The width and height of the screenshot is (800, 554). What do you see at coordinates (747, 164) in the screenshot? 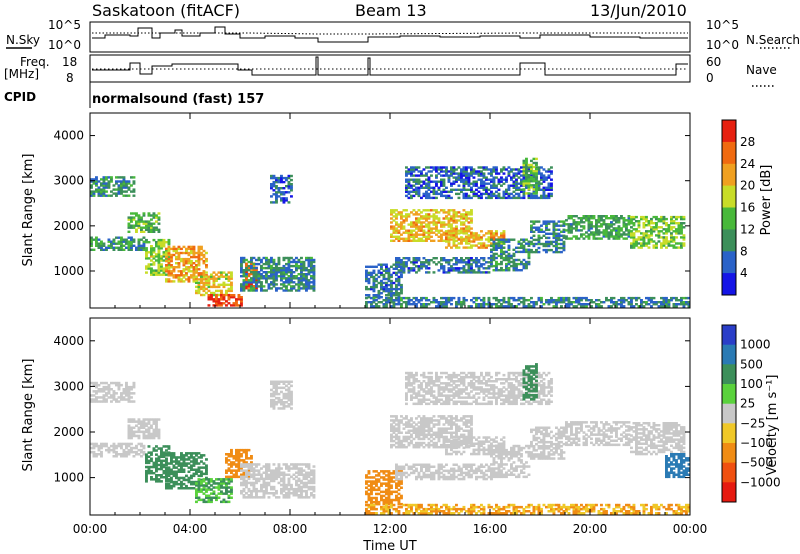
I see `colorbar-tick-label: 24` at bounding box center [747, 164].